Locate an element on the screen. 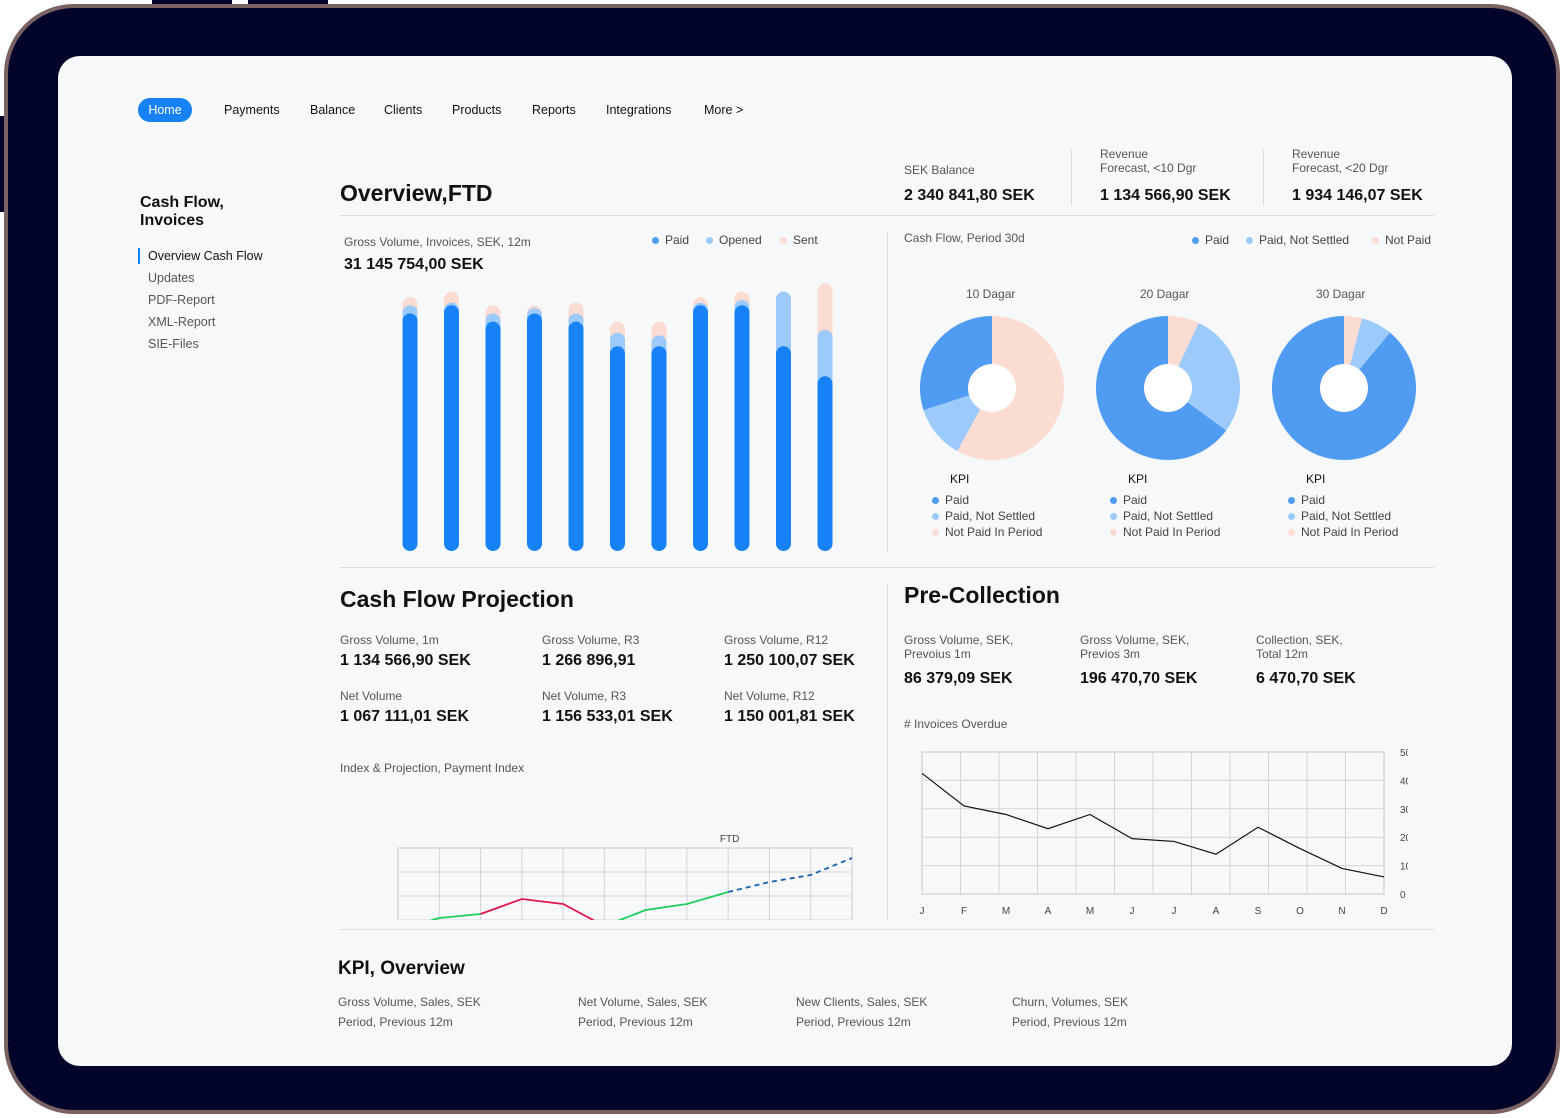 This screenshot has width=1564, height=1118. nav-integrations: Integrations is located at coordinates (639, 110).